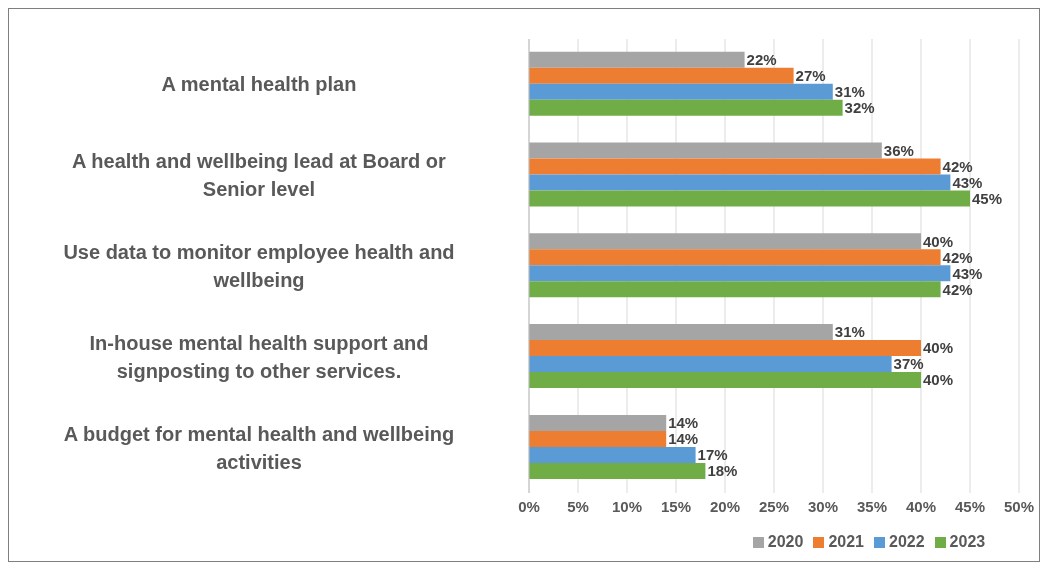  What do you see at coordinates (774, 506) in the screenshot?
I see `x-tick-label: 25%` at bounding box center [774, 506].